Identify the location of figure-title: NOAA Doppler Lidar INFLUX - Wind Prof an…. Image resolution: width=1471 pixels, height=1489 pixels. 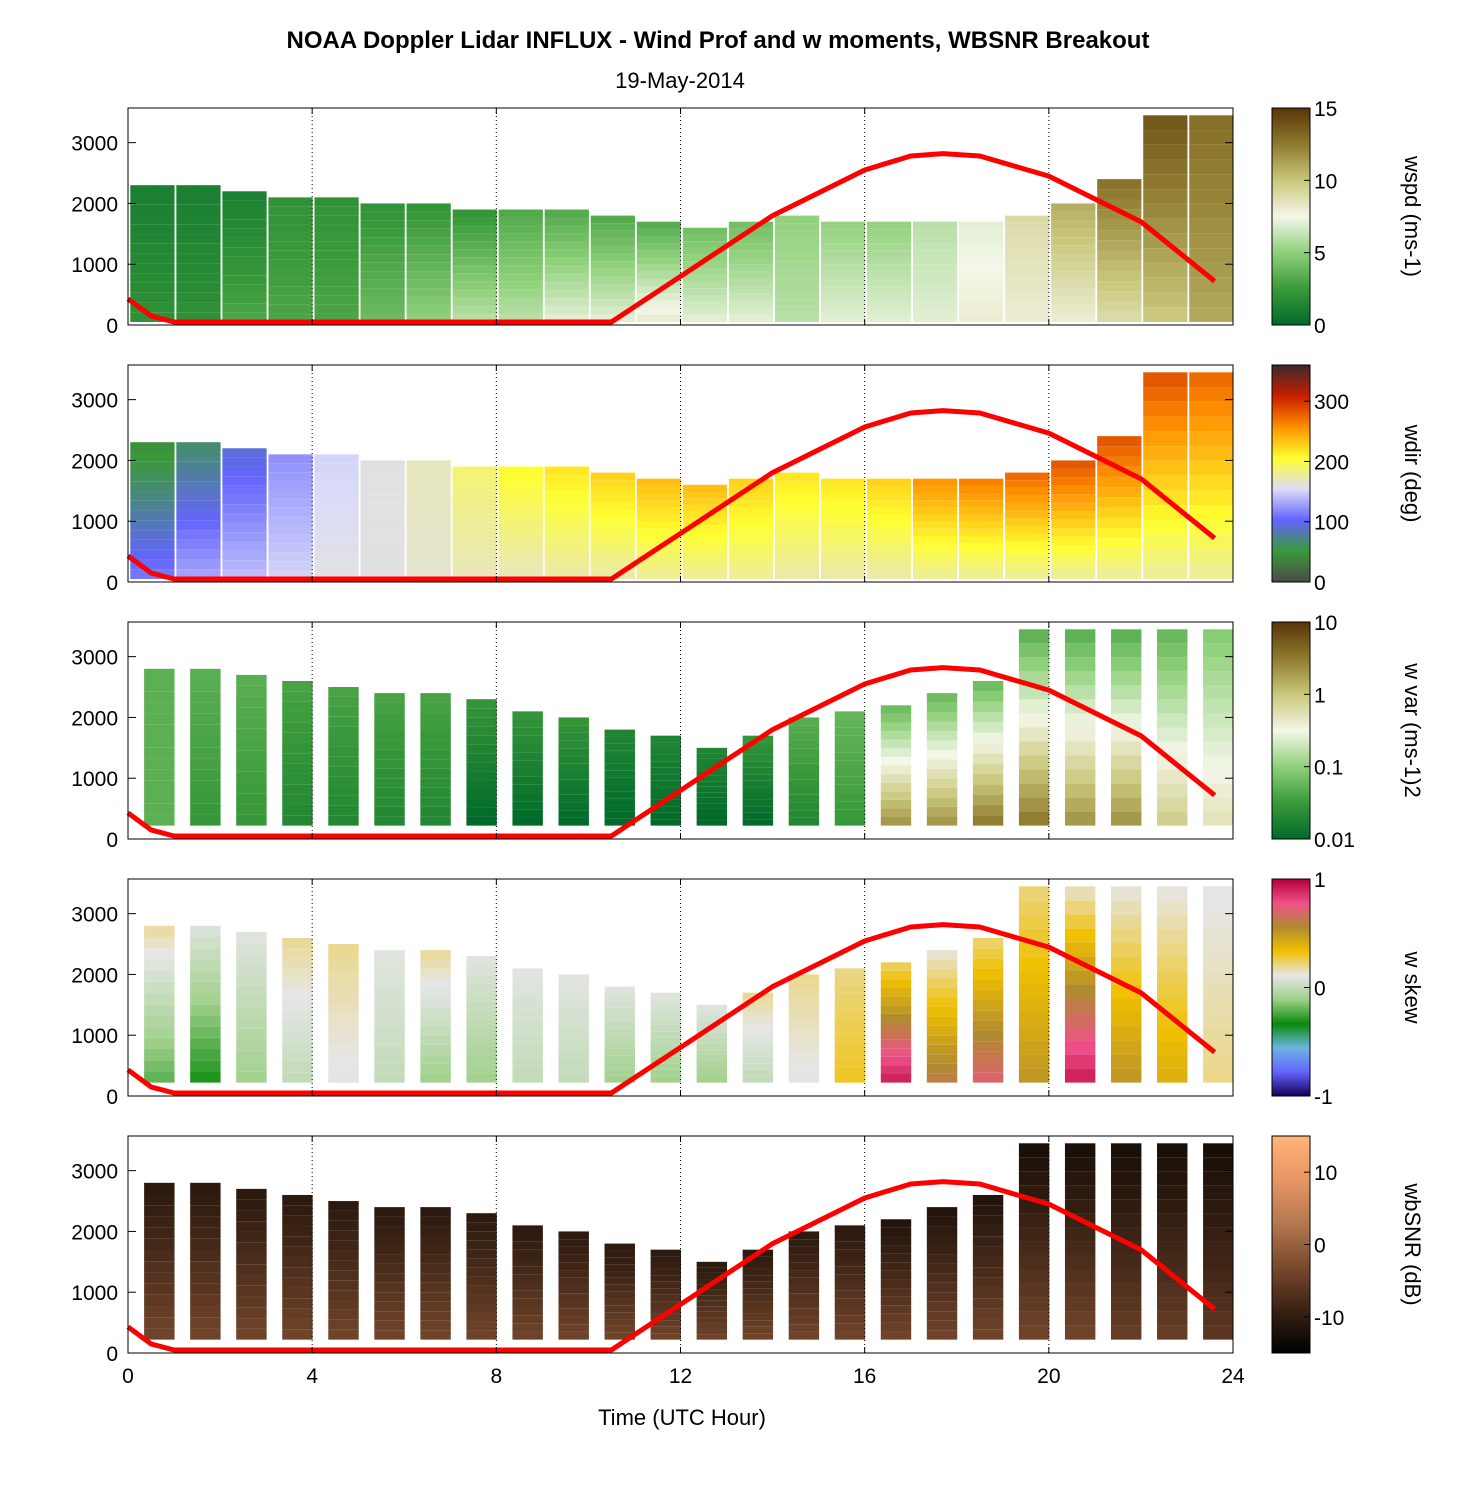
(718, 40).